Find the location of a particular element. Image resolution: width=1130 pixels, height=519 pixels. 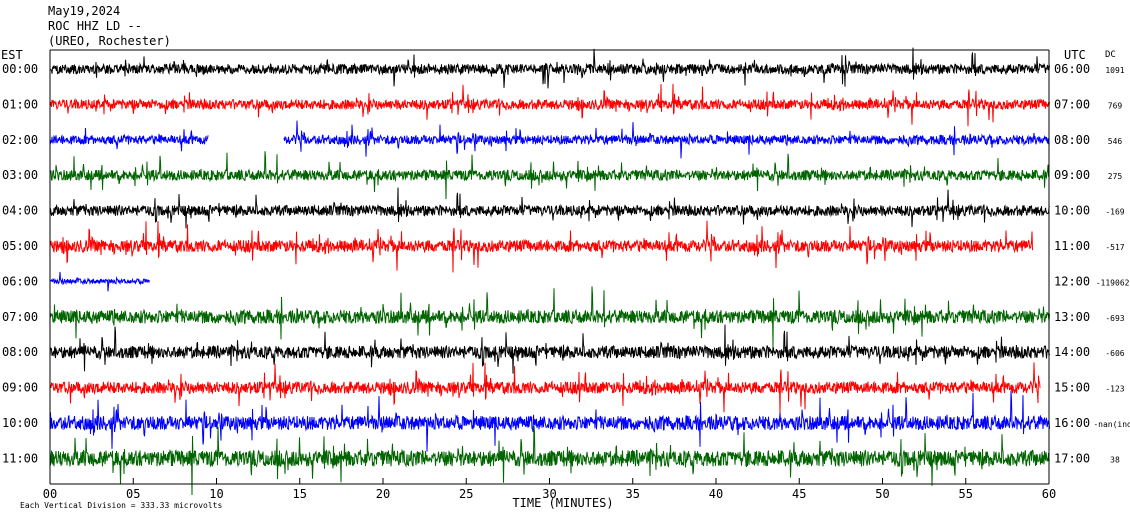

x-tick-label: 60 is located at coordinates (1049, 494).